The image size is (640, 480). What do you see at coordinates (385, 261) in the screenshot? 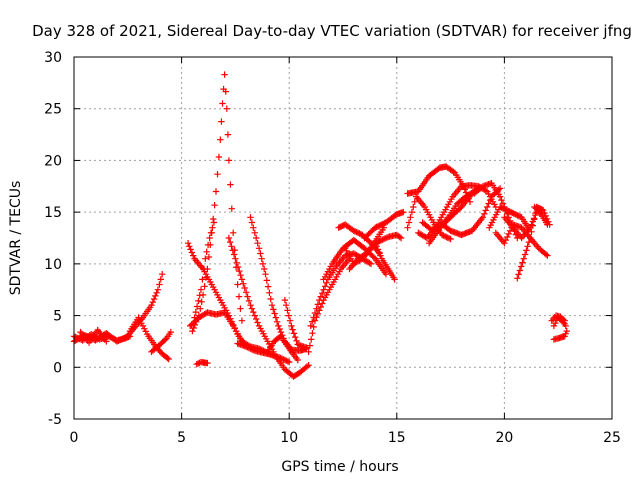
I see `series-t24-markers` at bounding box center [385, 261].